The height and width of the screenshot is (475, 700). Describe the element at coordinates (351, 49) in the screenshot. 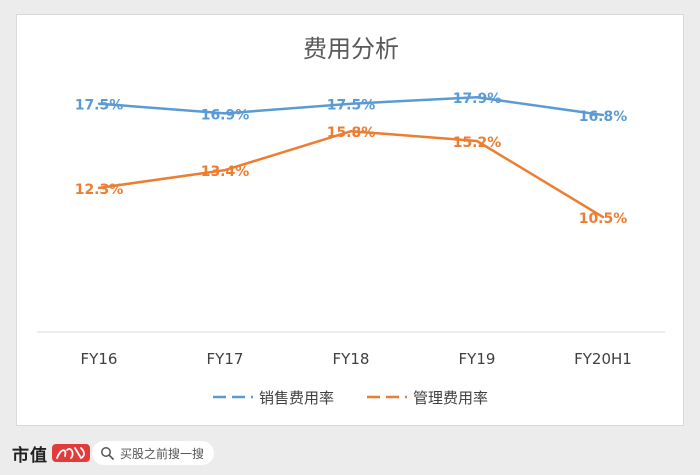

I see `chart-title: 费用分析` at that location.